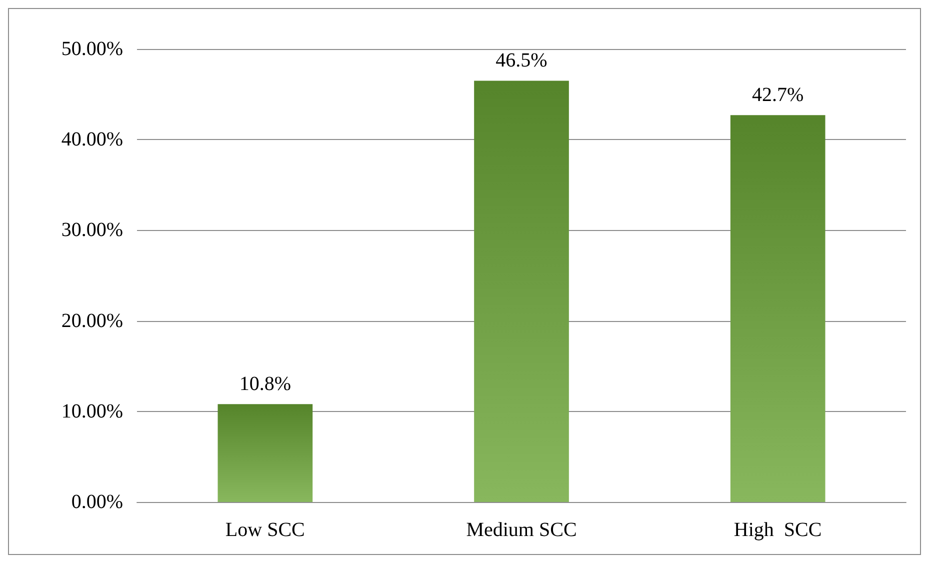 The height and width of the screenshot is (563, 929). Describe the element at coordinates (265, 530) in the screenshot. I see `x-tick-label: Low SCC` at that location.